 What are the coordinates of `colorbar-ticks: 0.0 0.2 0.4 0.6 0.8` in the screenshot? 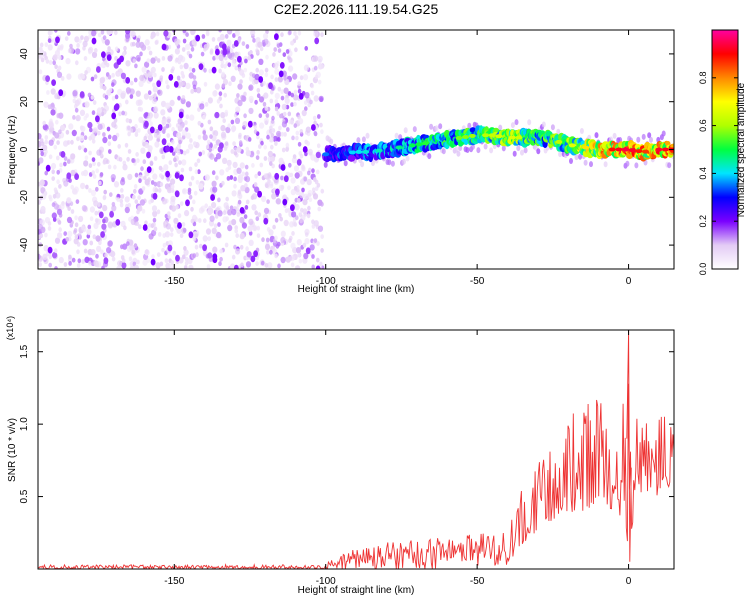 It's located at (718, 173).